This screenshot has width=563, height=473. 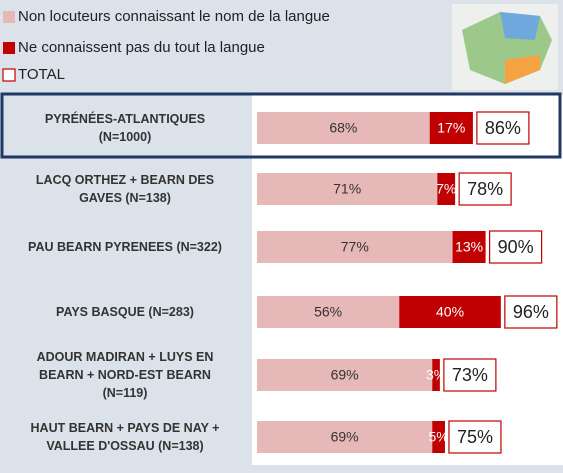 I want to click on category-label: PYRÉNÉES-ATLANTIQUES (N=1000), so click(x=125, y=128).